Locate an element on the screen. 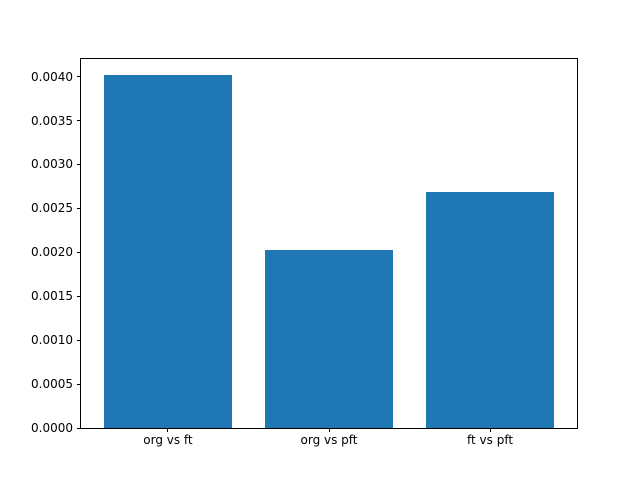 The width and height of the screenshot is (640, 480). bar-org-vs-ft is located at coordinates (168, 251).